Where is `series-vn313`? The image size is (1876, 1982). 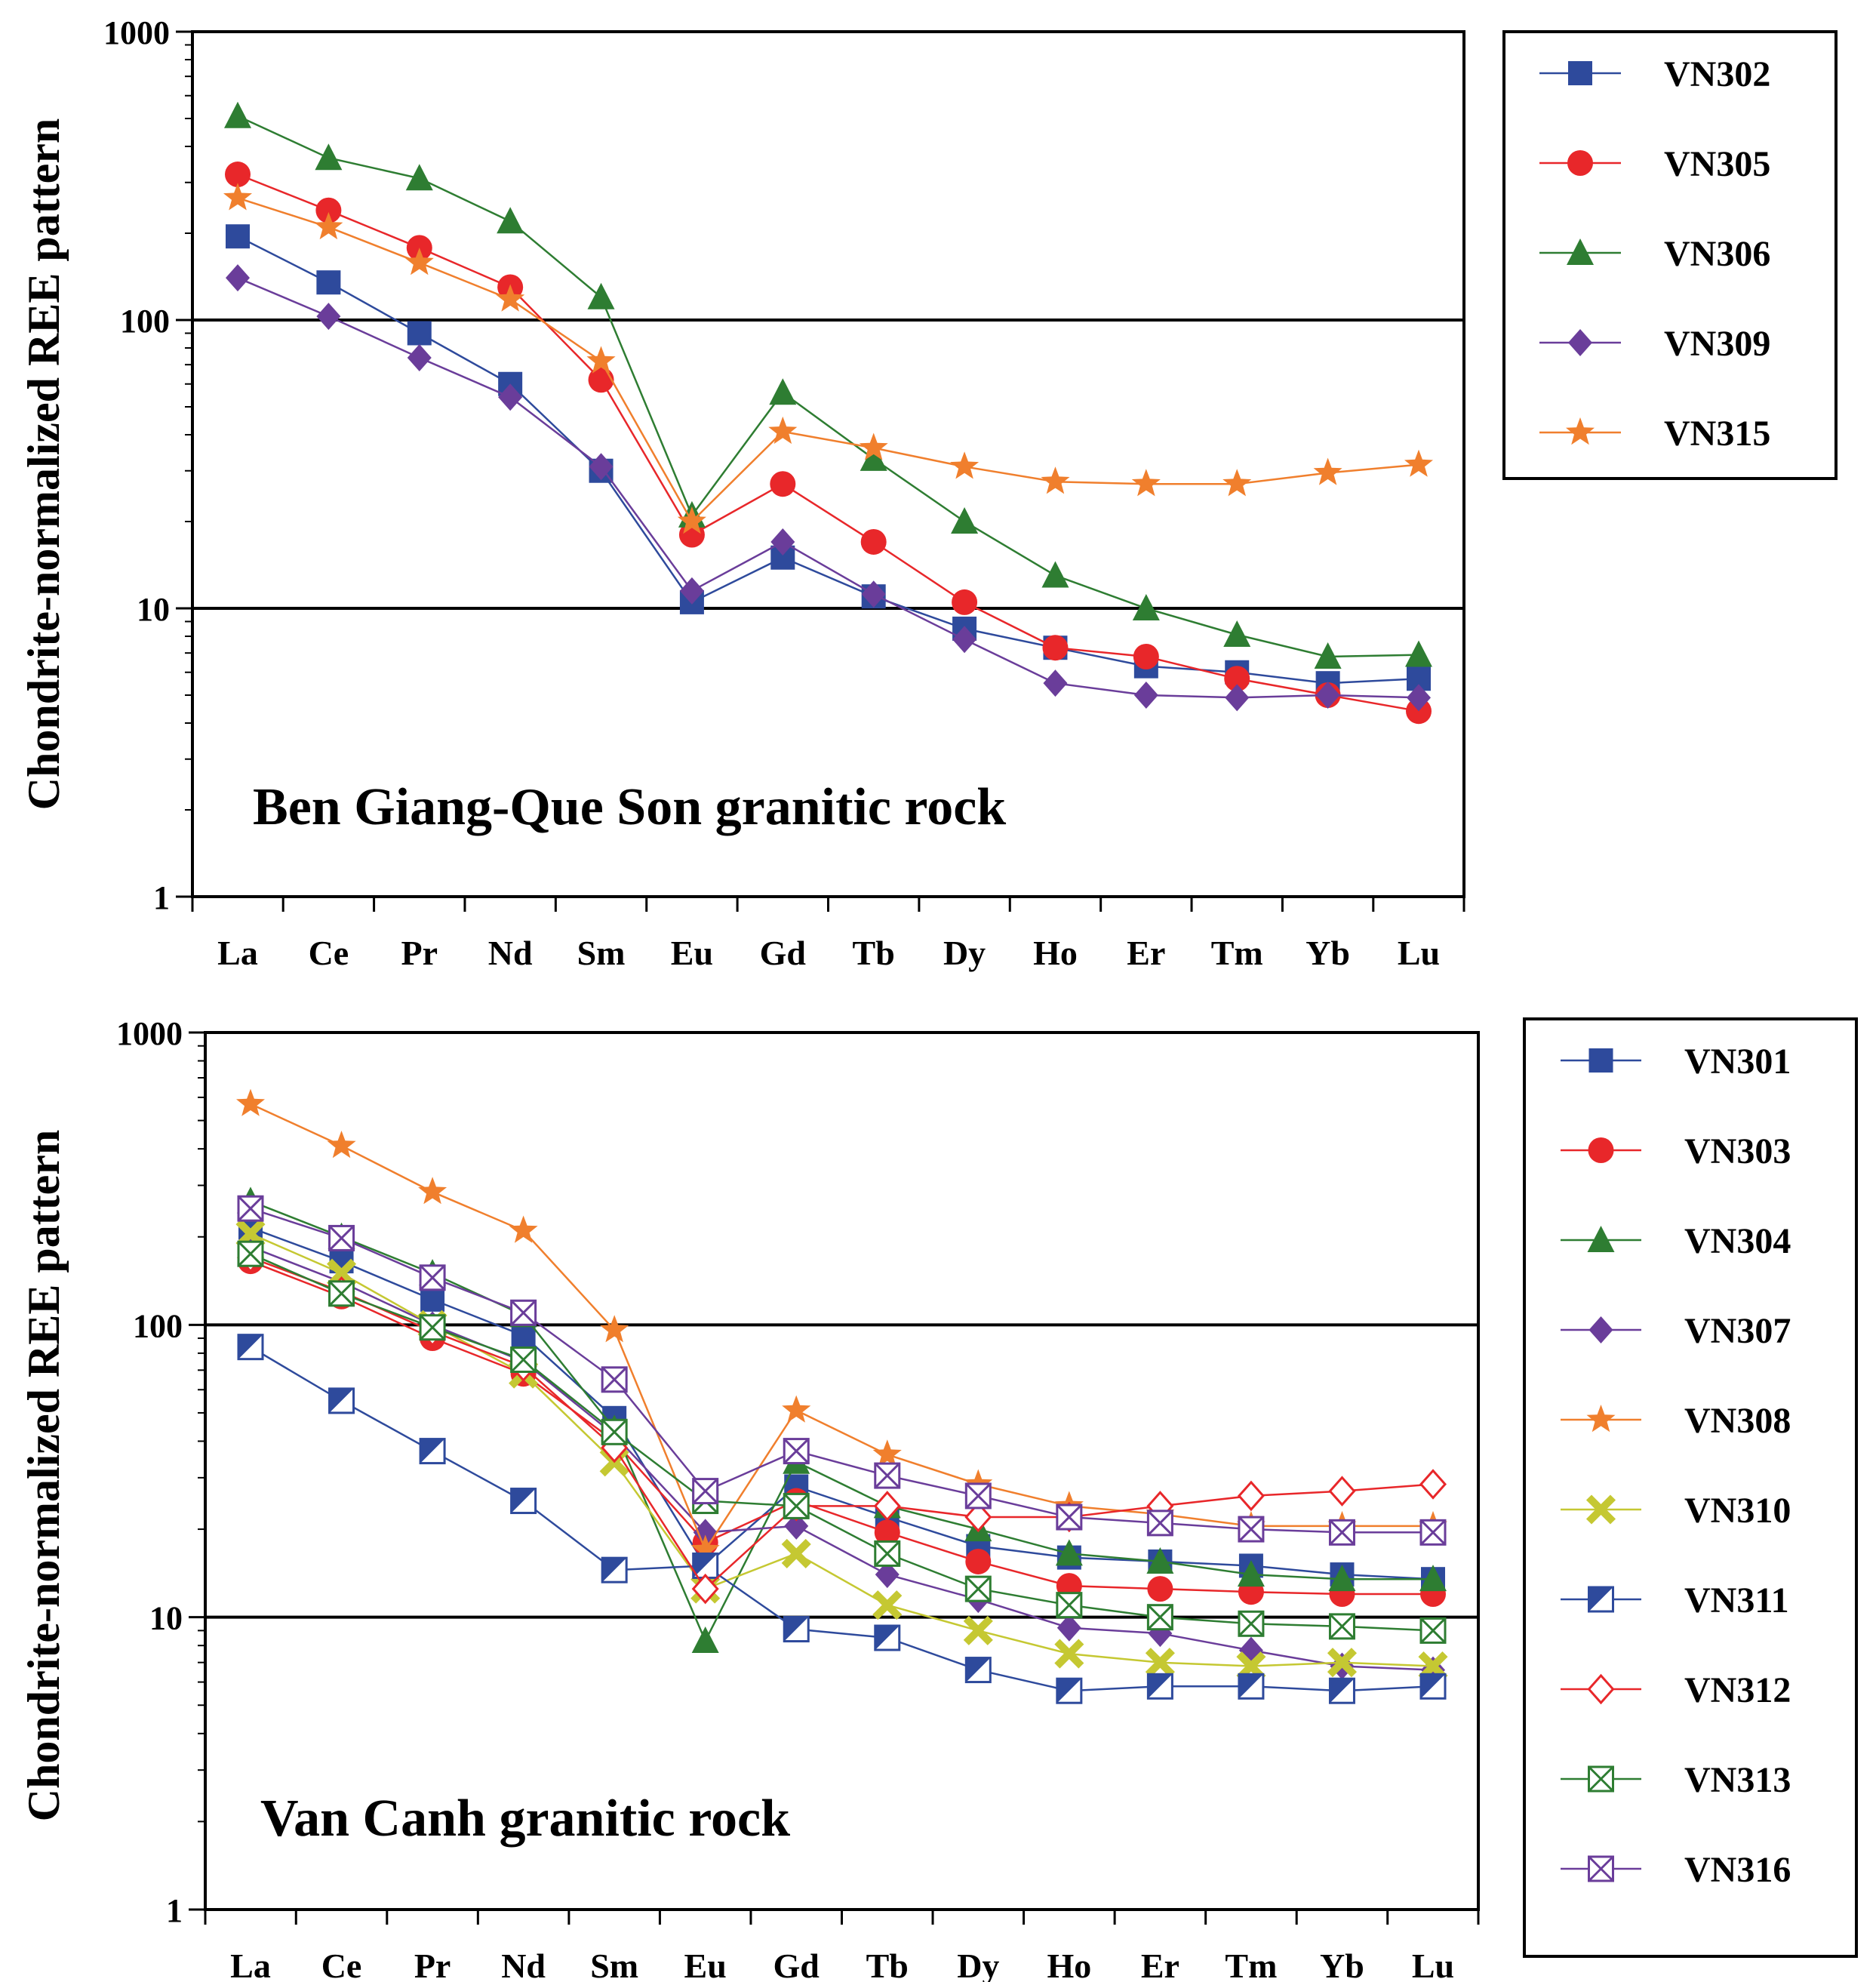 series-vn313 is located at coordinates (842, 1442).